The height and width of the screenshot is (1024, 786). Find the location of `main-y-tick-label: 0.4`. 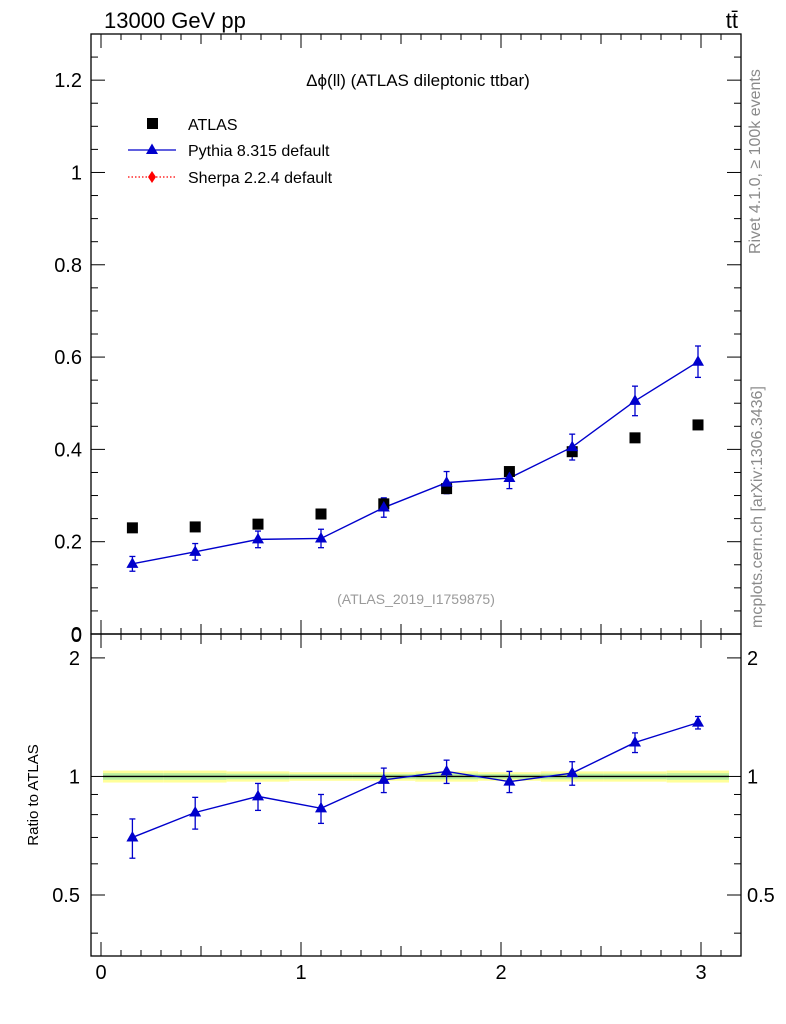

main-y-tick-label: 0.4 is located at coordinates (68, 450).